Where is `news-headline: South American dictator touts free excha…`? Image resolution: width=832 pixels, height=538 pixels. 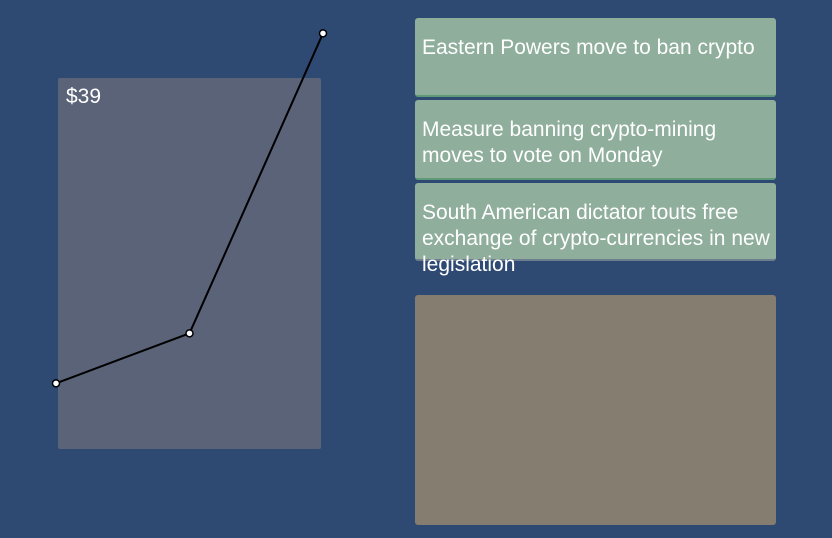 news-headline: South American dictator touts free excha… is located at coordinates (596, 238).